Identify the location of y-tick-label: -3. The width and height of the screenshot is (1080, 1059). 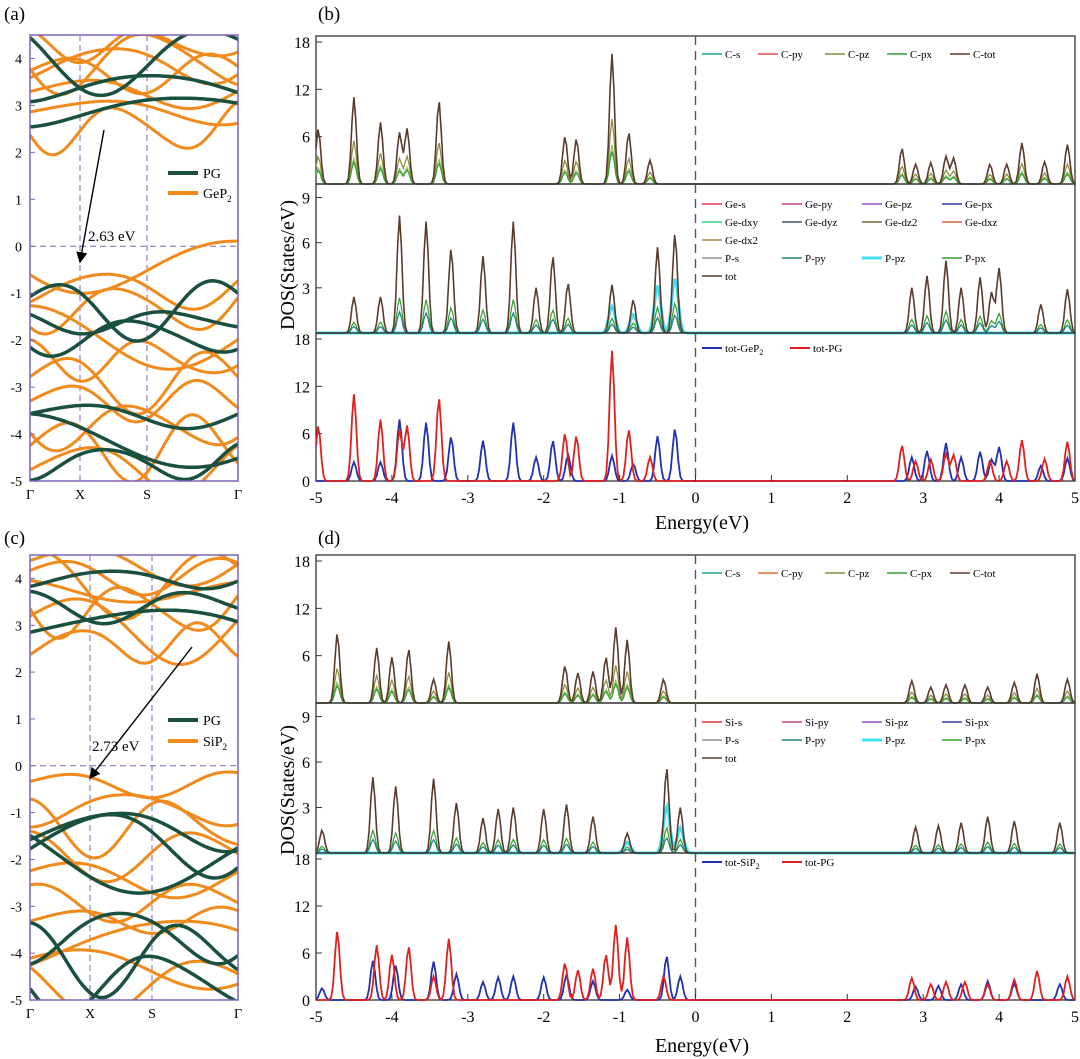
(16, 907).